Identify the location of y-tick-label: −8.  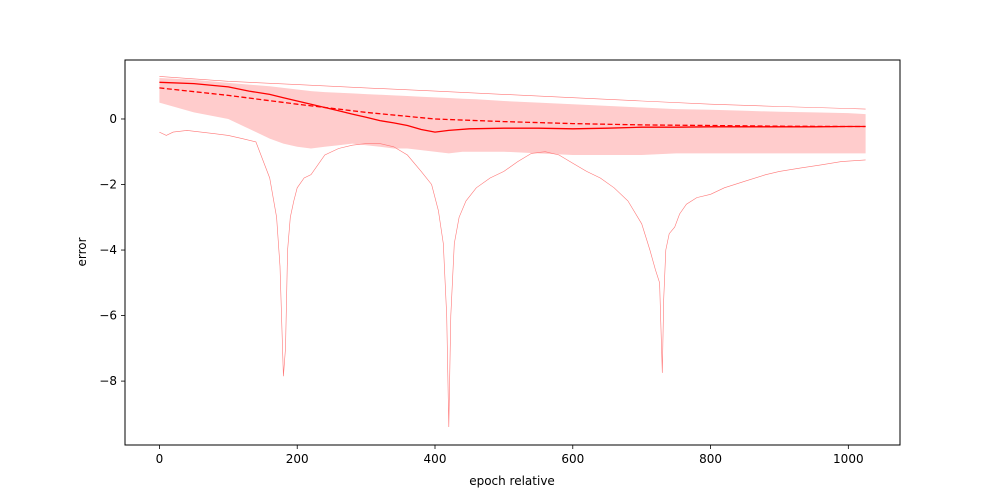
(108, 381).